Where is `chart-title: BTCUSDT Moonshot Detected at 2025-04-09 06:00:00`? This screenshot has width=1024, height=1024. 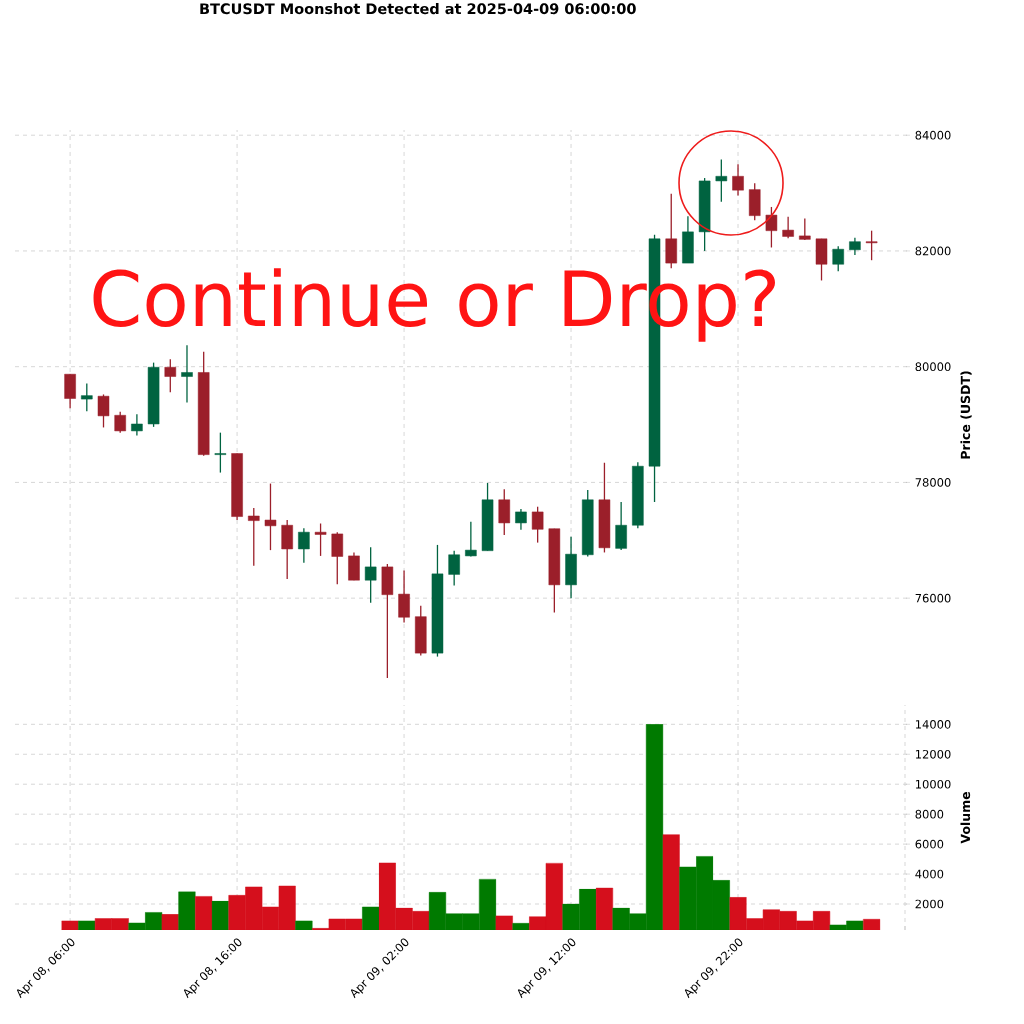 chart-title: BTCUSDT Moonshot Detected at 2025-04-09 06:00:00 is located at coordinates (418, 8).